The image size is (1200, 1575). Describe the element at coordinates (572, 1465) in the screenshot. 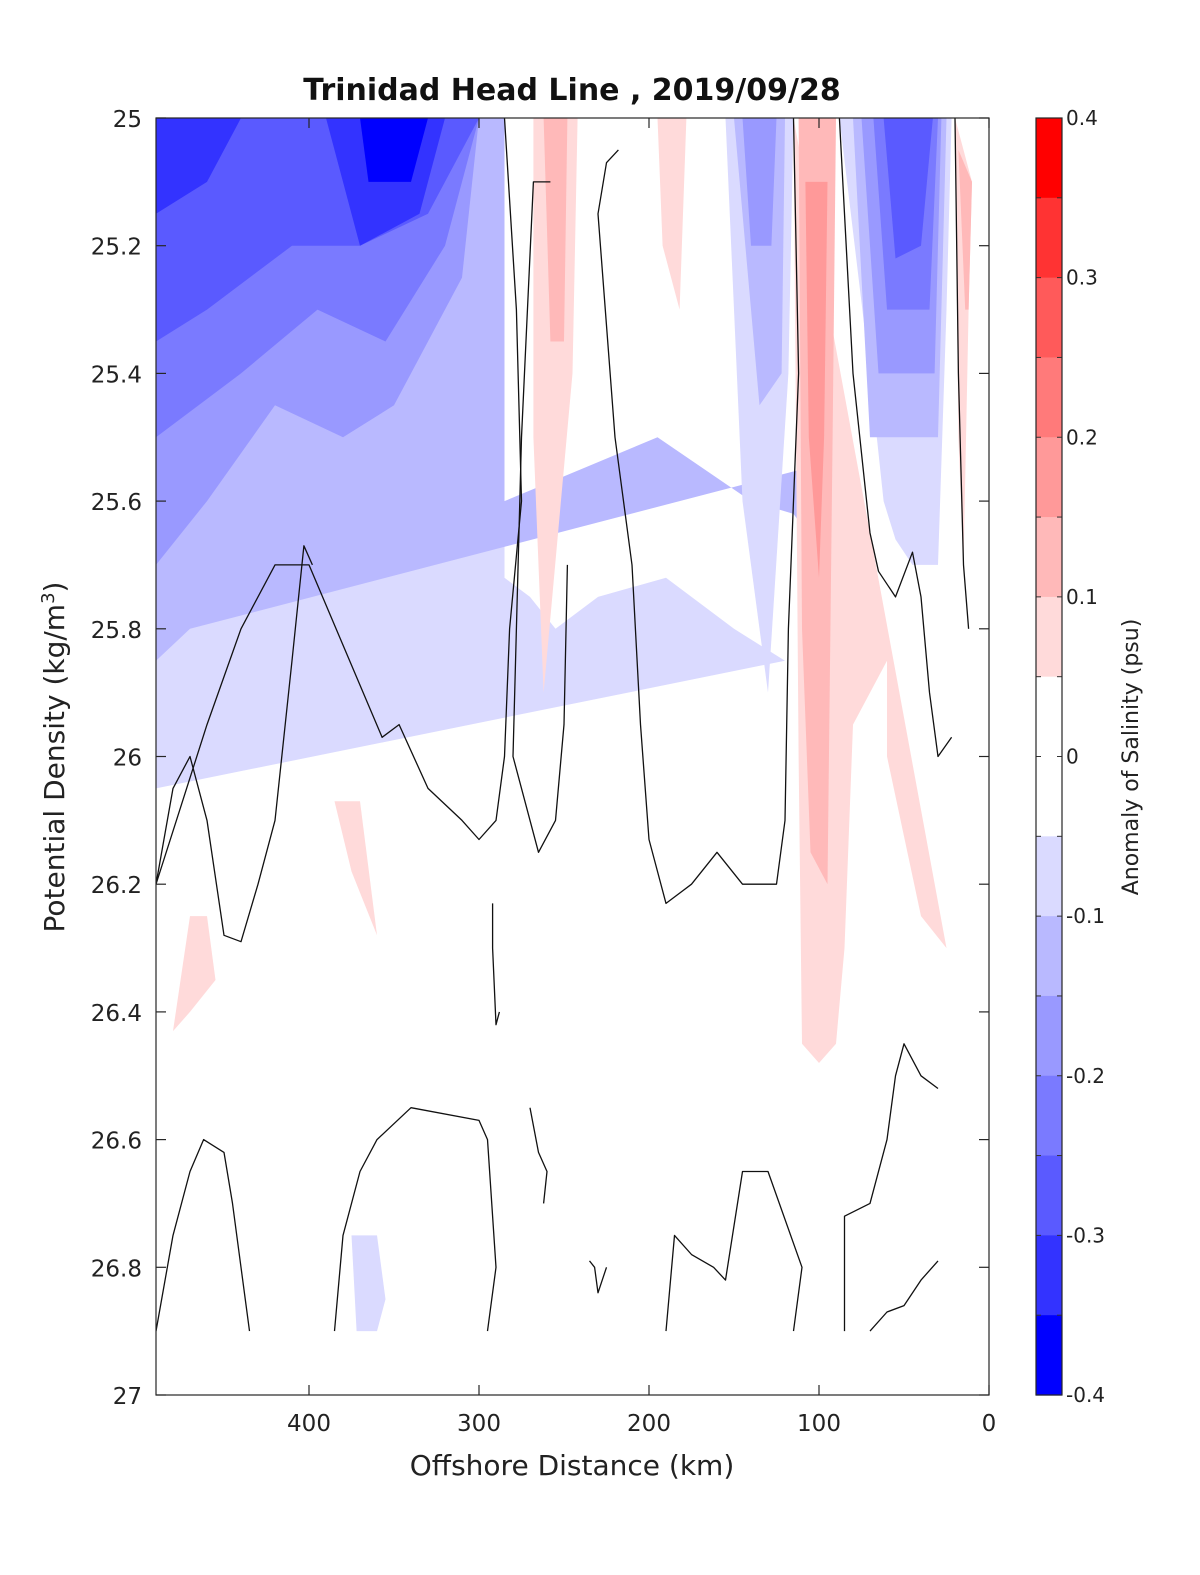

I see `x-axis-label: Offshore Distance (km)` at that location.